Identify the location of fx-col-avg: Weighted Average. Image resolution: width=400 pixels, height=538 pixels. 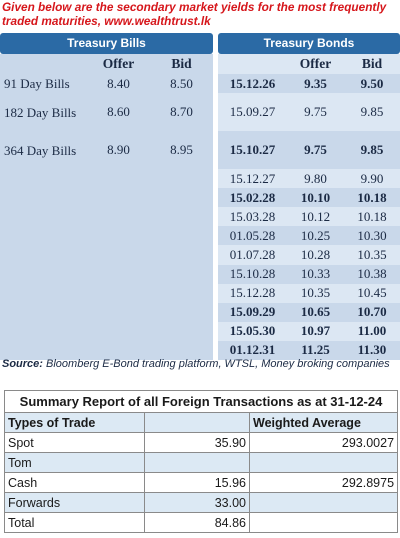
(323, 422).